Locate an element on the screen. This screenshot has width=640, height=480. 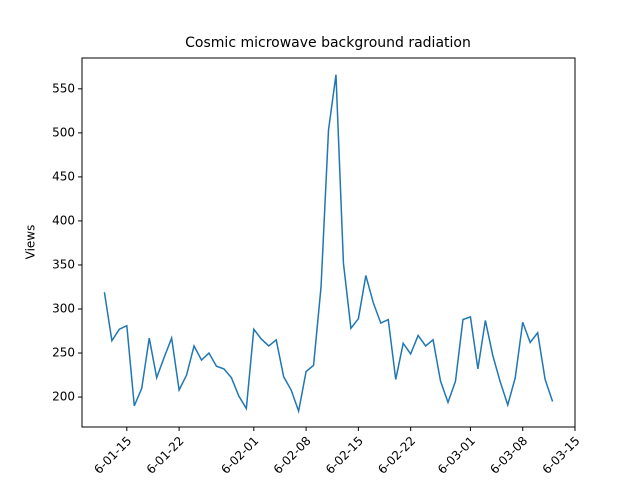
y-tick-label: 350 is located at coordinates (63, 264).